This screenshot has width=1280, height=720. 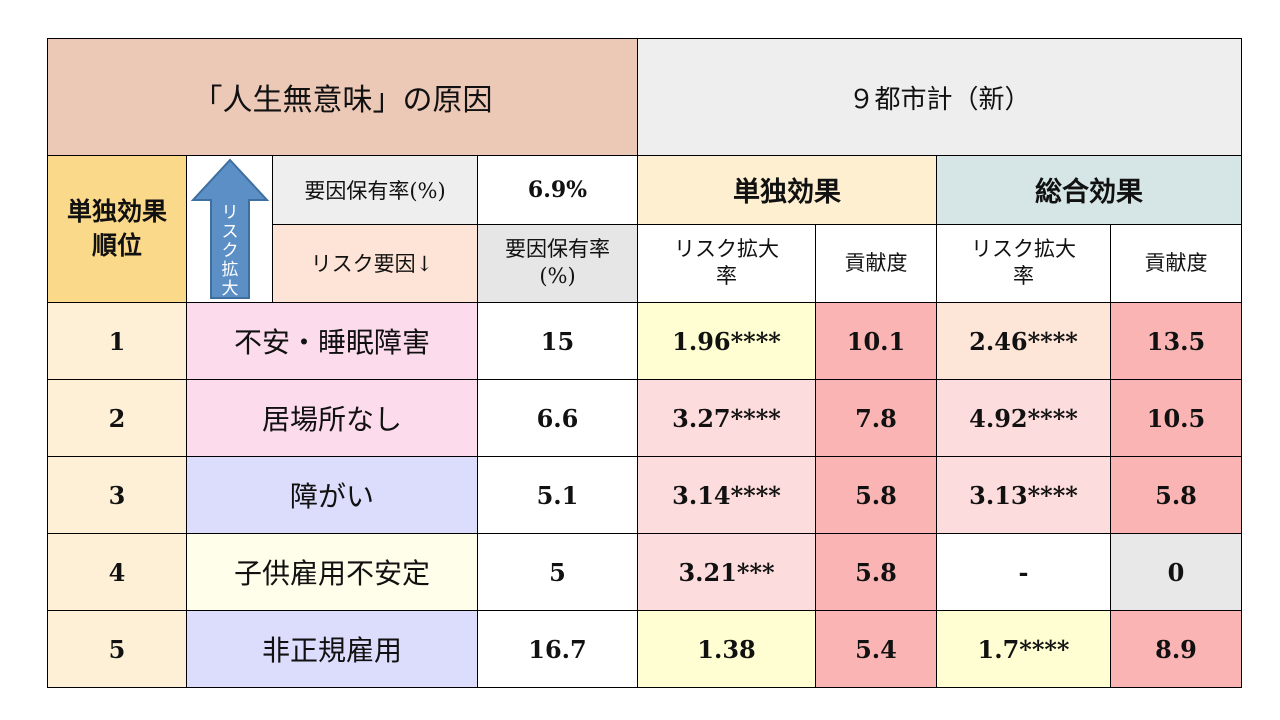 I want to click on single-ratio-cell: 3.27****, so click(x=726, y=418).